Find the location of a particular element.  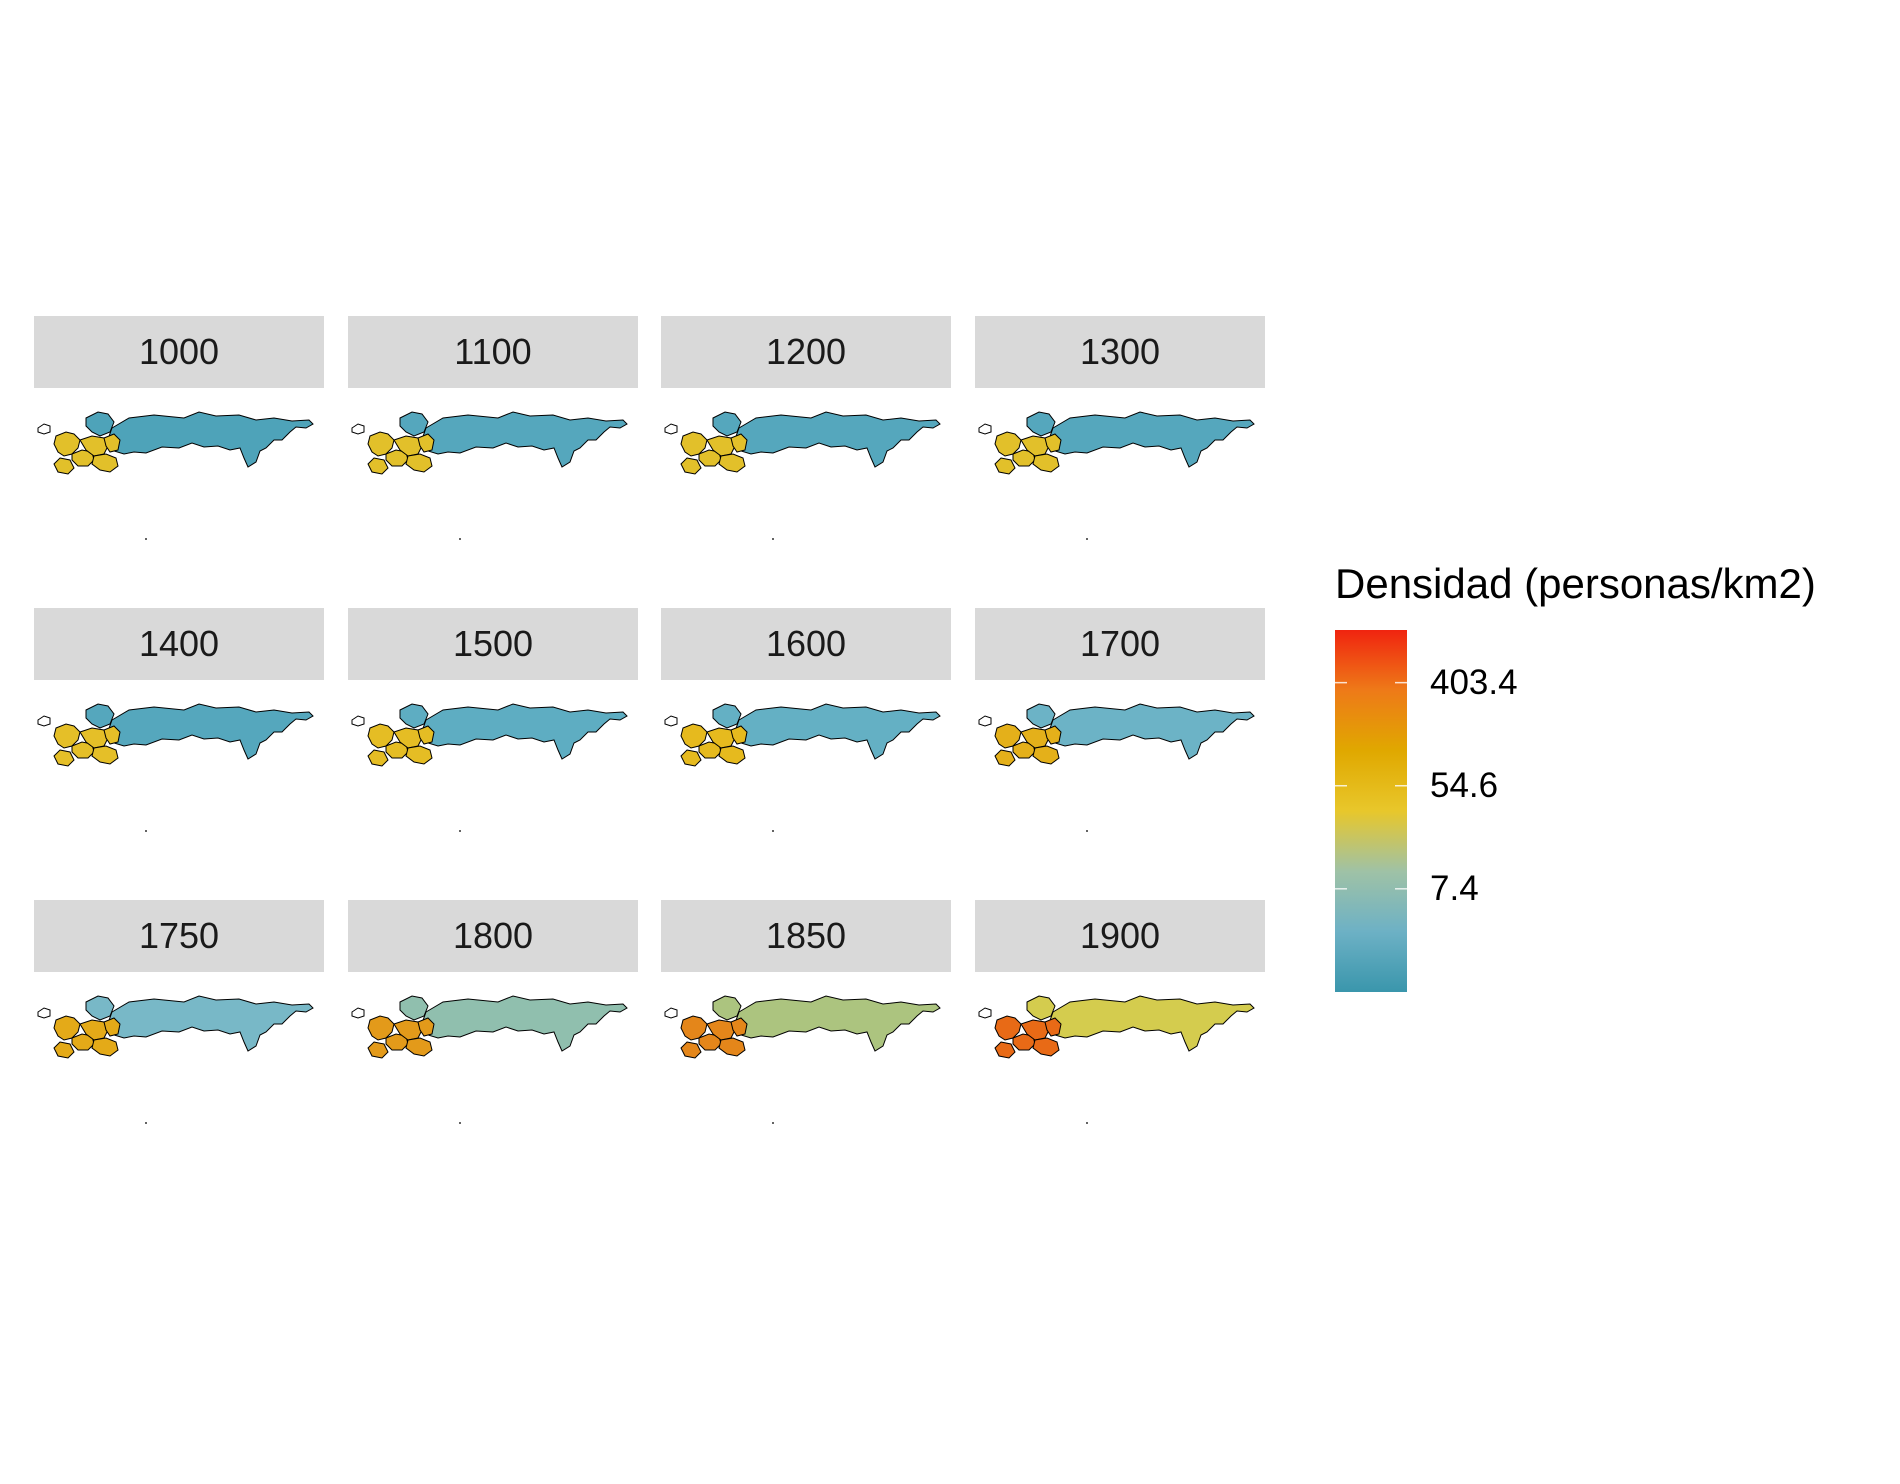

facet-strip-year: 1200 is located at coordinates (806, 352).